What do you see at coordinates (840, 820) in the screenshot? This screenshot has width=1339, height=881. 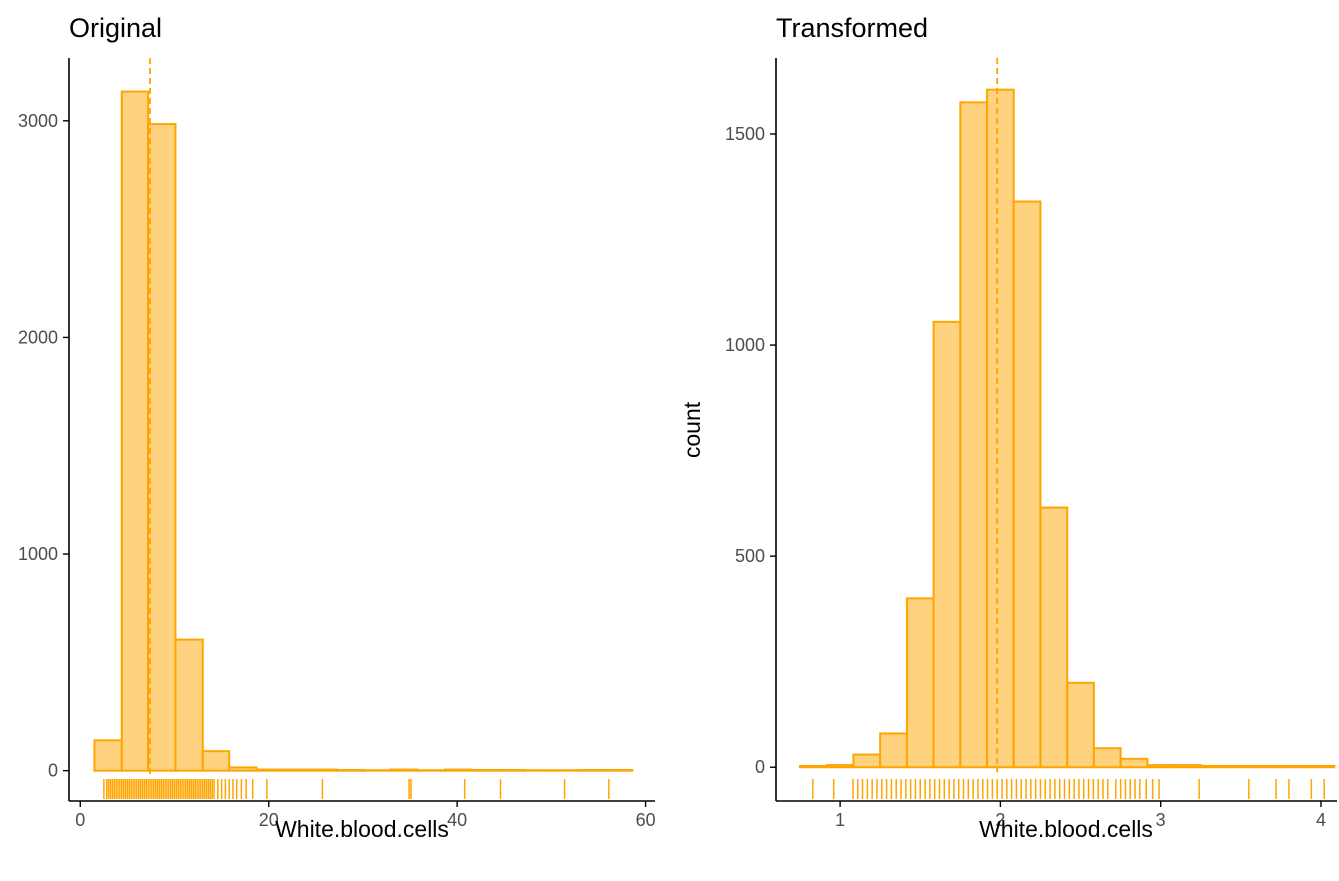 I see `x-tick-label: 1` at bounding box center [840, 820].